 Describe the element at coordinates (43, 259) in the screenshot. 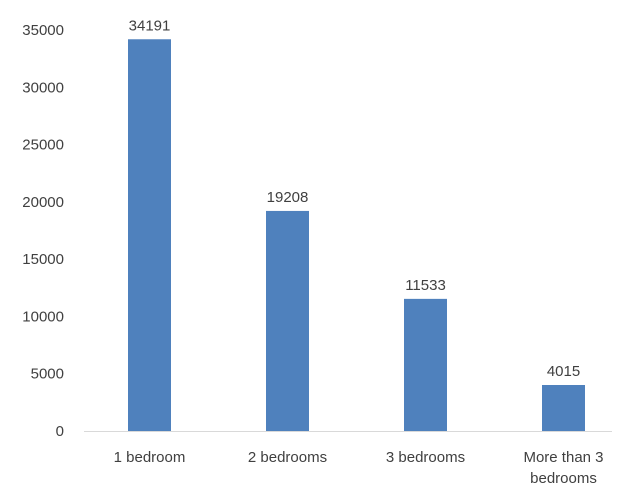

I see `y-tick-label: 15000` at that location.